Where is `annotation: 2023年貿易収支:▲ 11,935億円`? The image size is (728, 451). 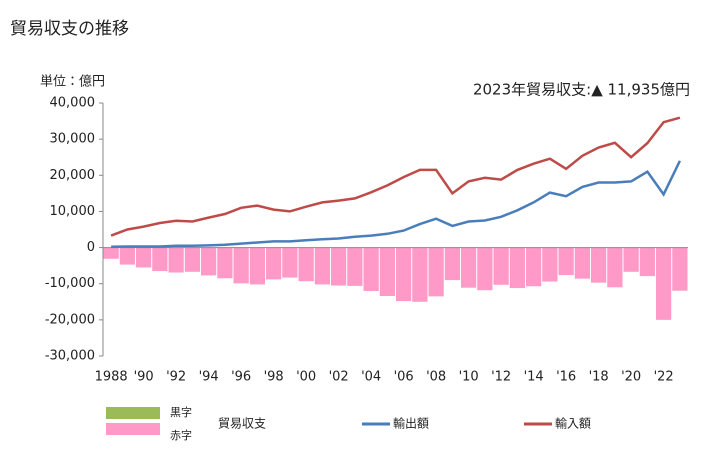
annotation: 2023年貿易収支:▲ 11,935億円 is located at coordinates (581, 90).